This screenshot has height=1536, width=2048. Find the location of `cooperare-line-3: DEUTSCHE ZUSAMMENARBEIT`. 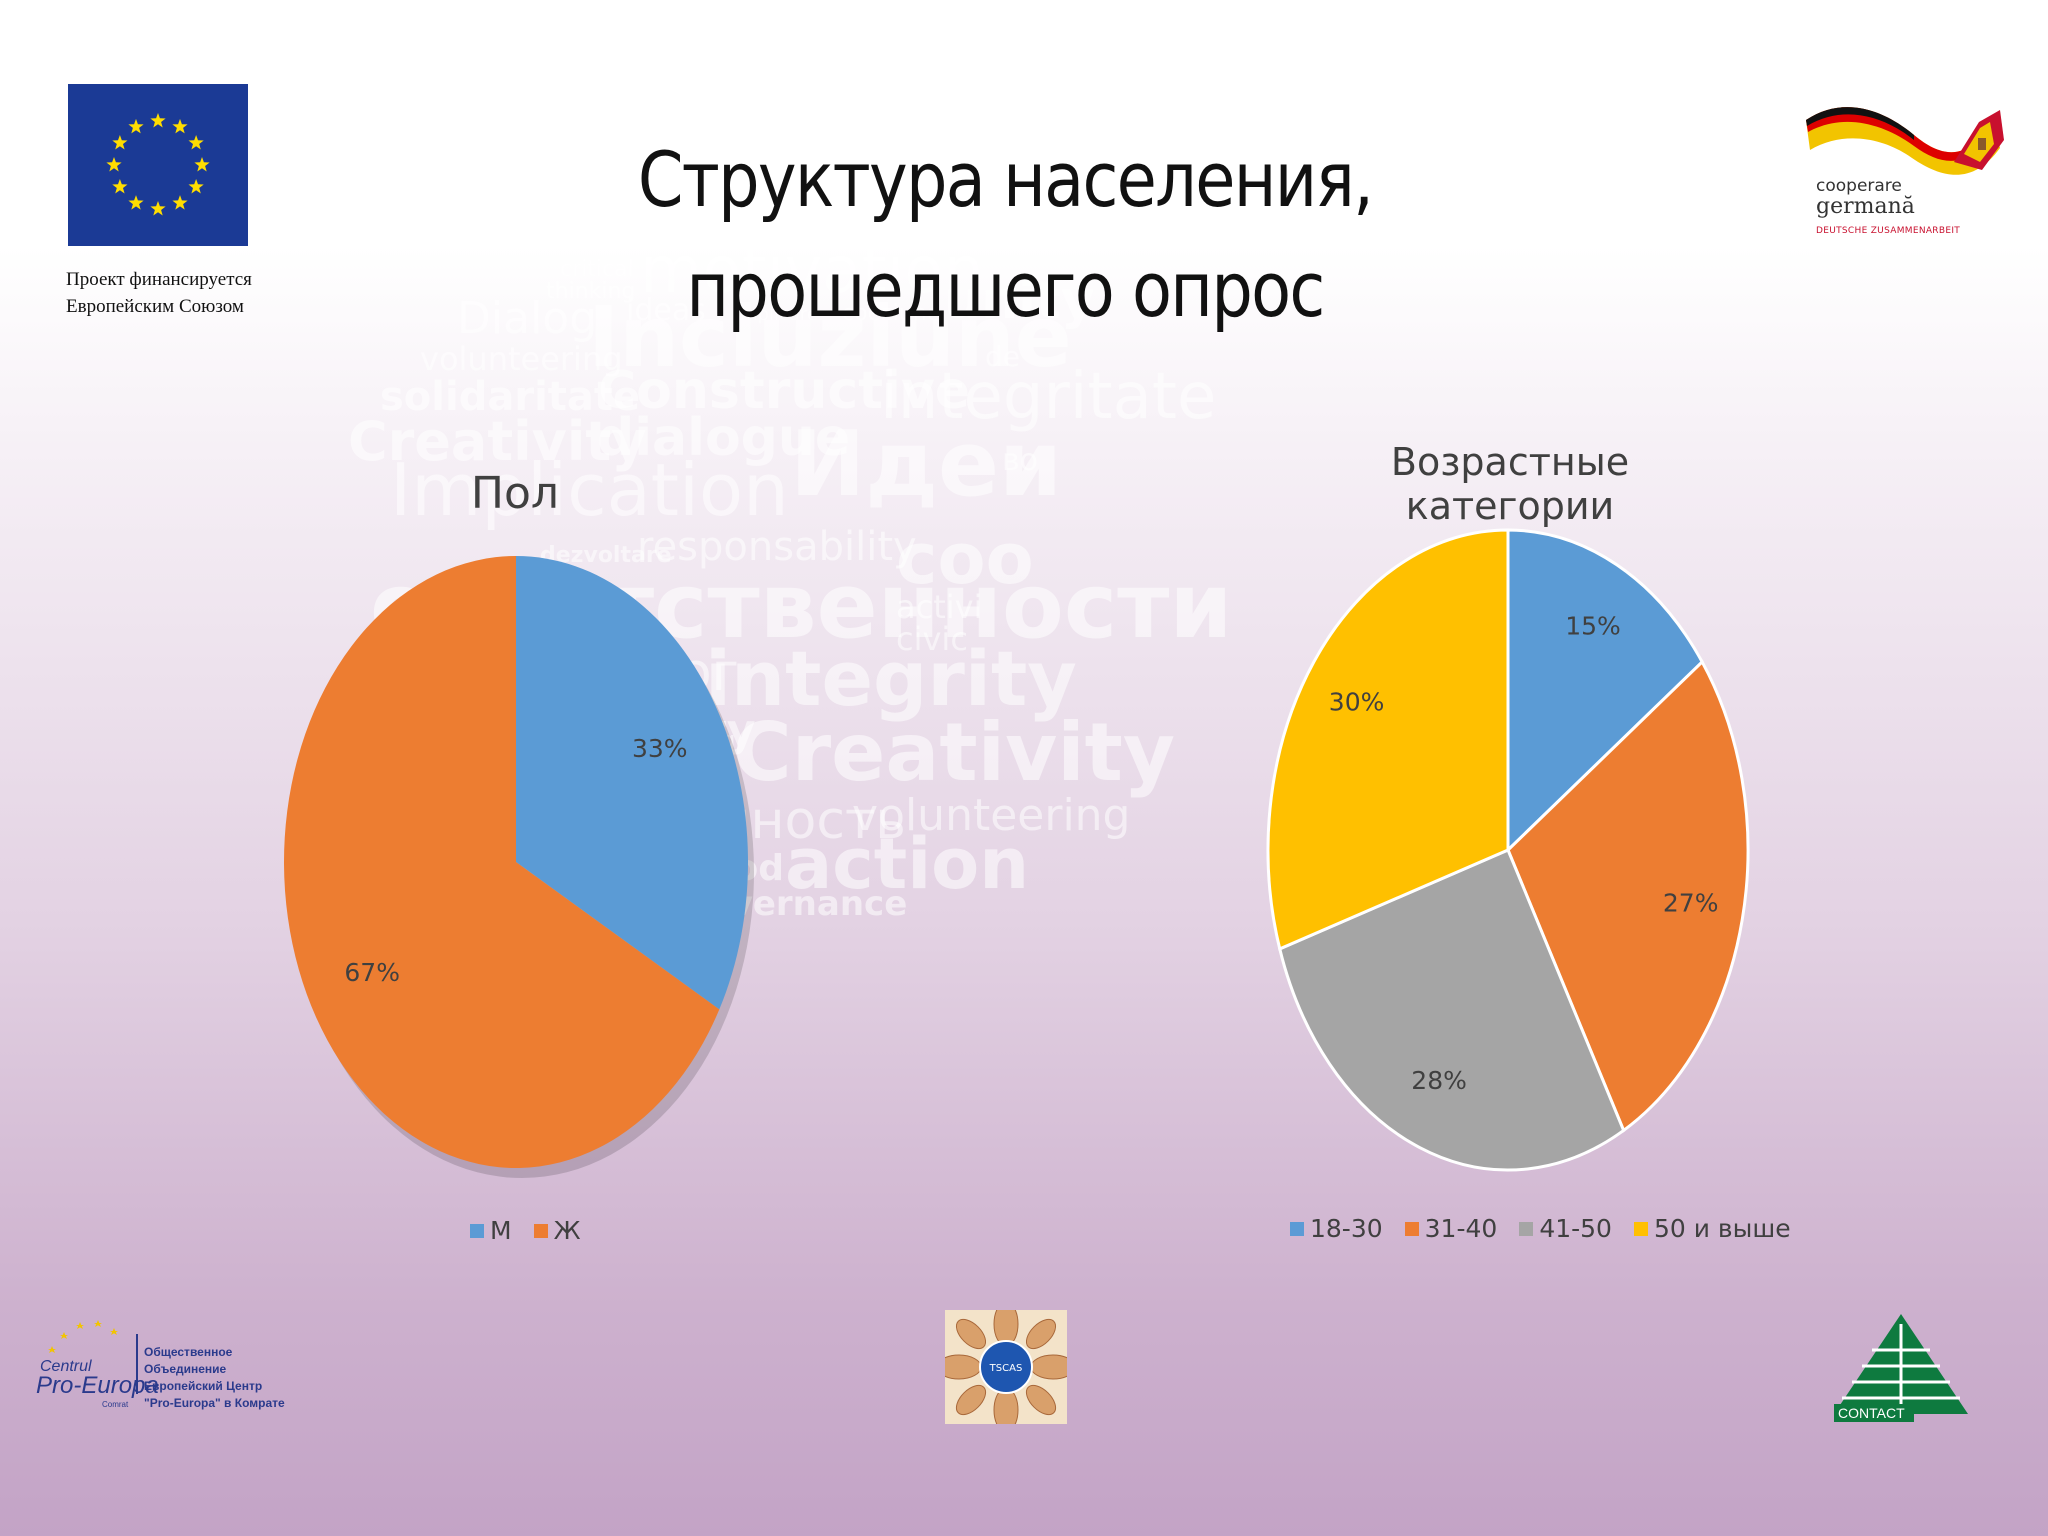

cooperare-line-3: DEUTSCHE ZUSAMMENARBEIT is located at coordinates (1888, 231).